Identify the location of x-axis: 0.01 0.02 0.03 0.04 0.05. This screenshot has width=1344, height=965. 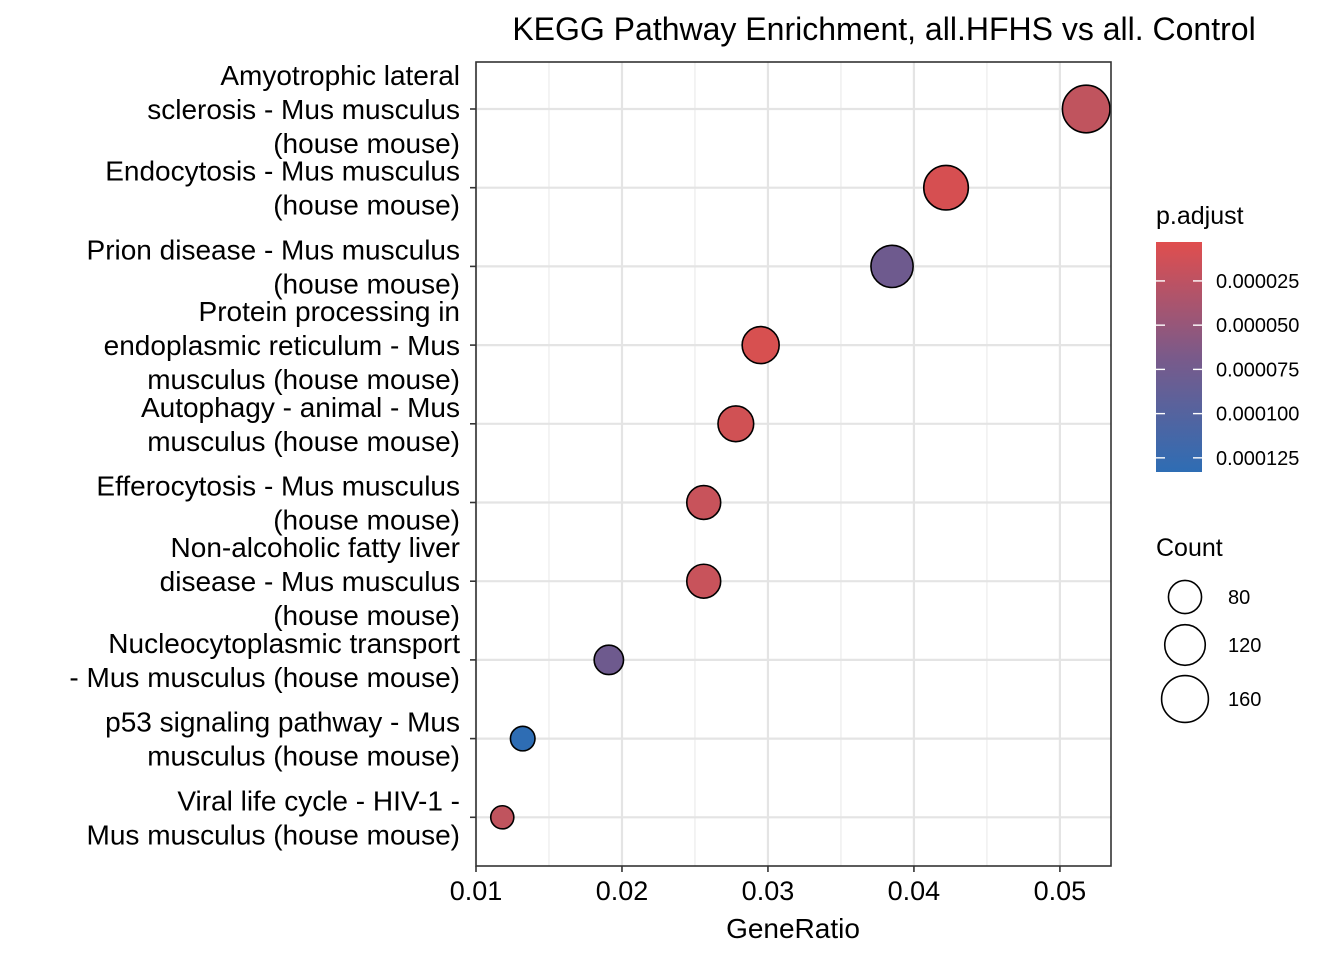
(768, 886).